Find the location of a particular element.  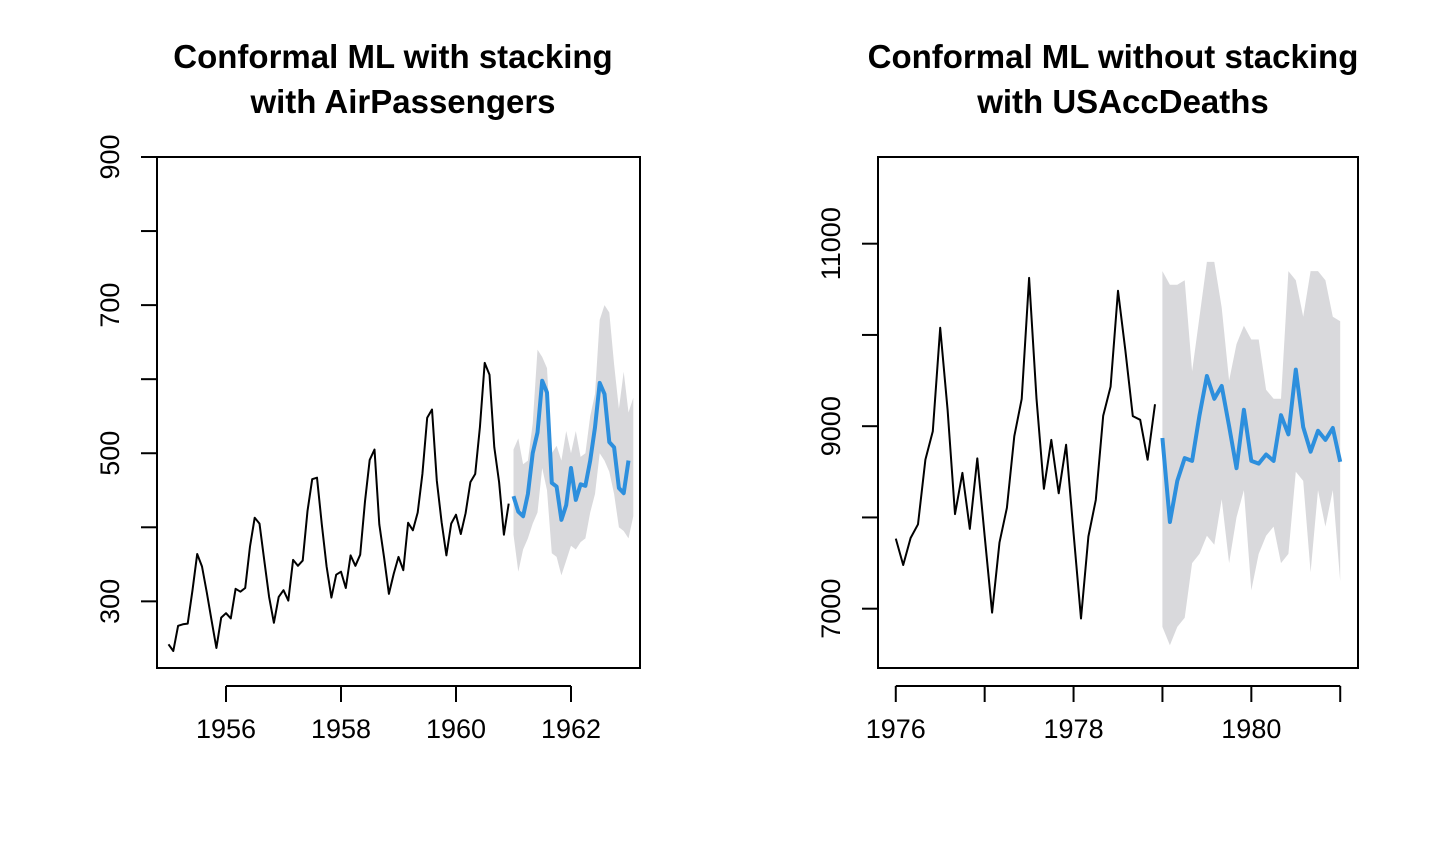

y-tick-label: 500 is located at coordinates (110, 453).